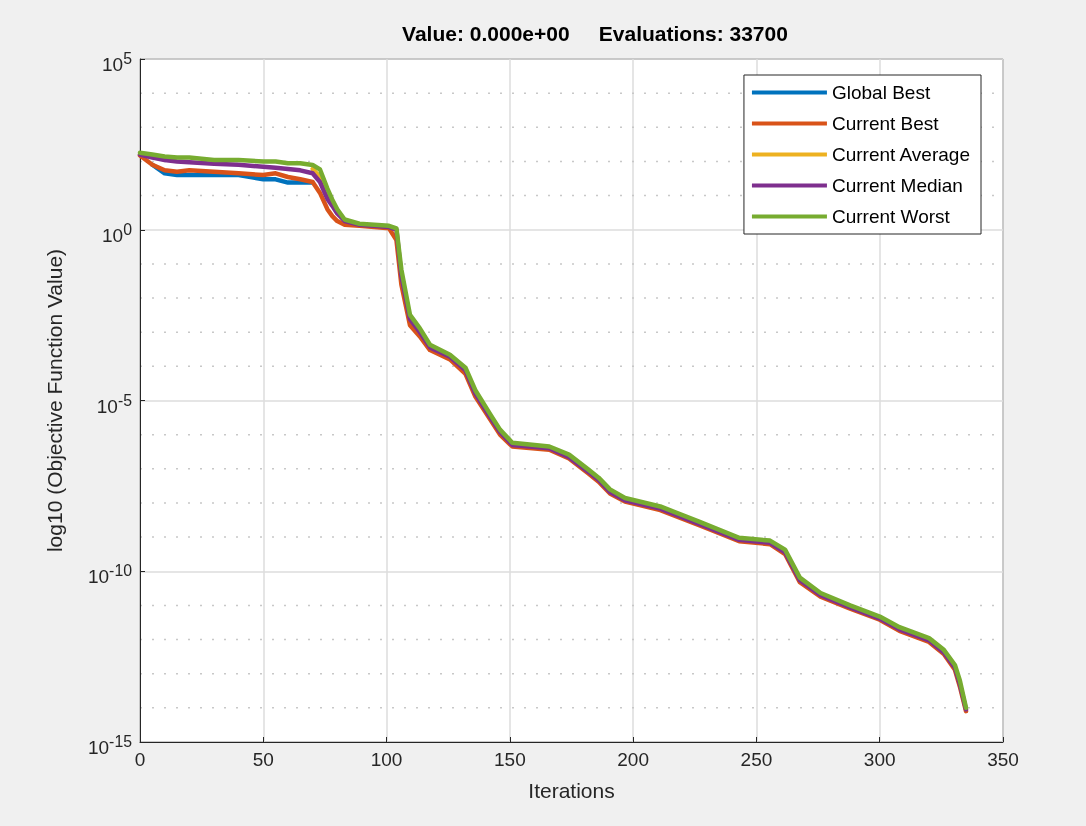 The height and width of the screenshot is (826, 1086). Describe the element at coordinates (897, 185) in the screenshot. I see `legend-label: Current Median` at that location.